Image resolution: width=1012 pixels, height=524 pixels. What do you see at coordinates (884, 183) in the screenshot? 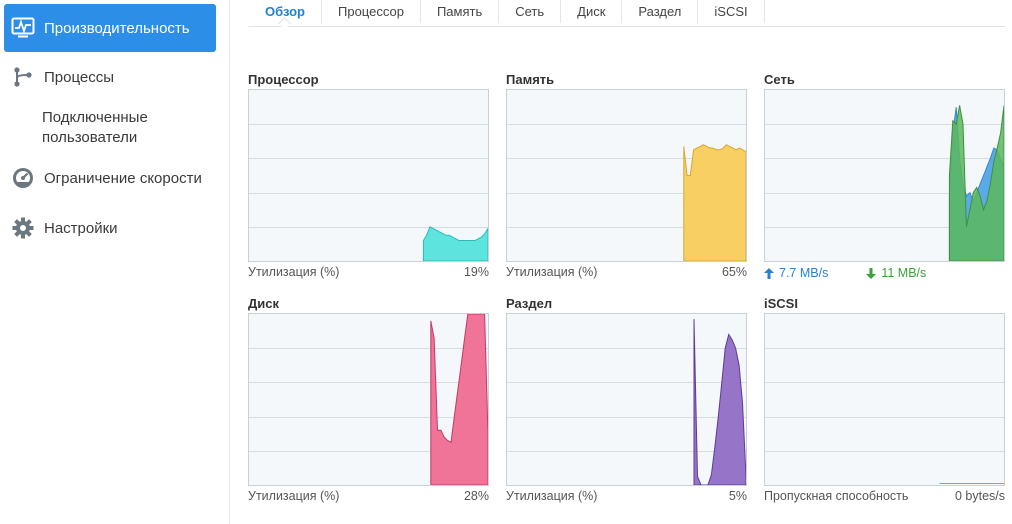
I see `network-chart-svg` at bounding box center [884, 183].